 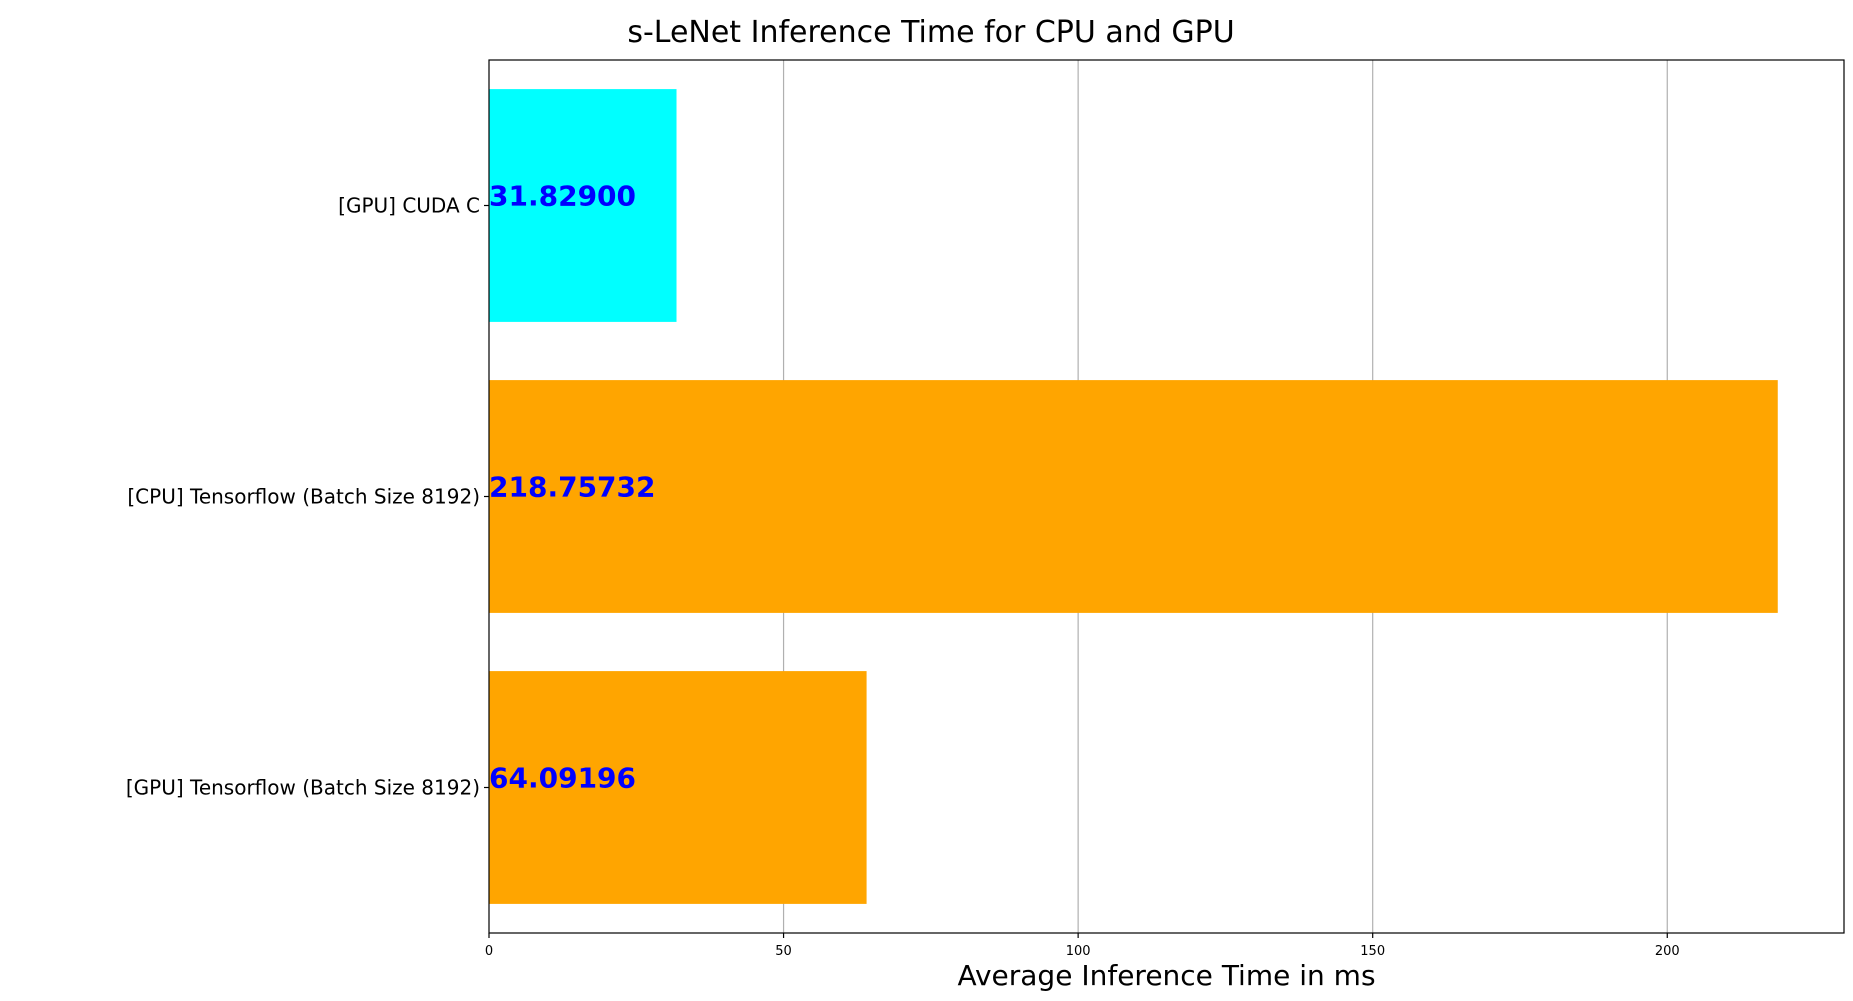 I want to click on x-tick-label: 50, so click(x=783, y=951).